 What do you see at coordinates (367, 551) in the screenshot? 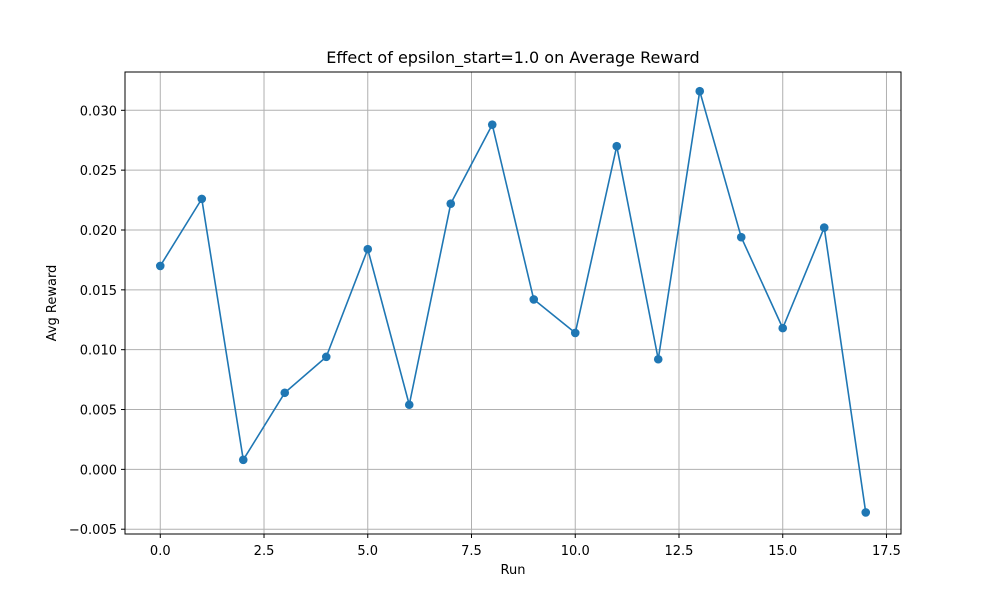
I see `x-tick-label: 5.0` at bounding box center [367, 551].